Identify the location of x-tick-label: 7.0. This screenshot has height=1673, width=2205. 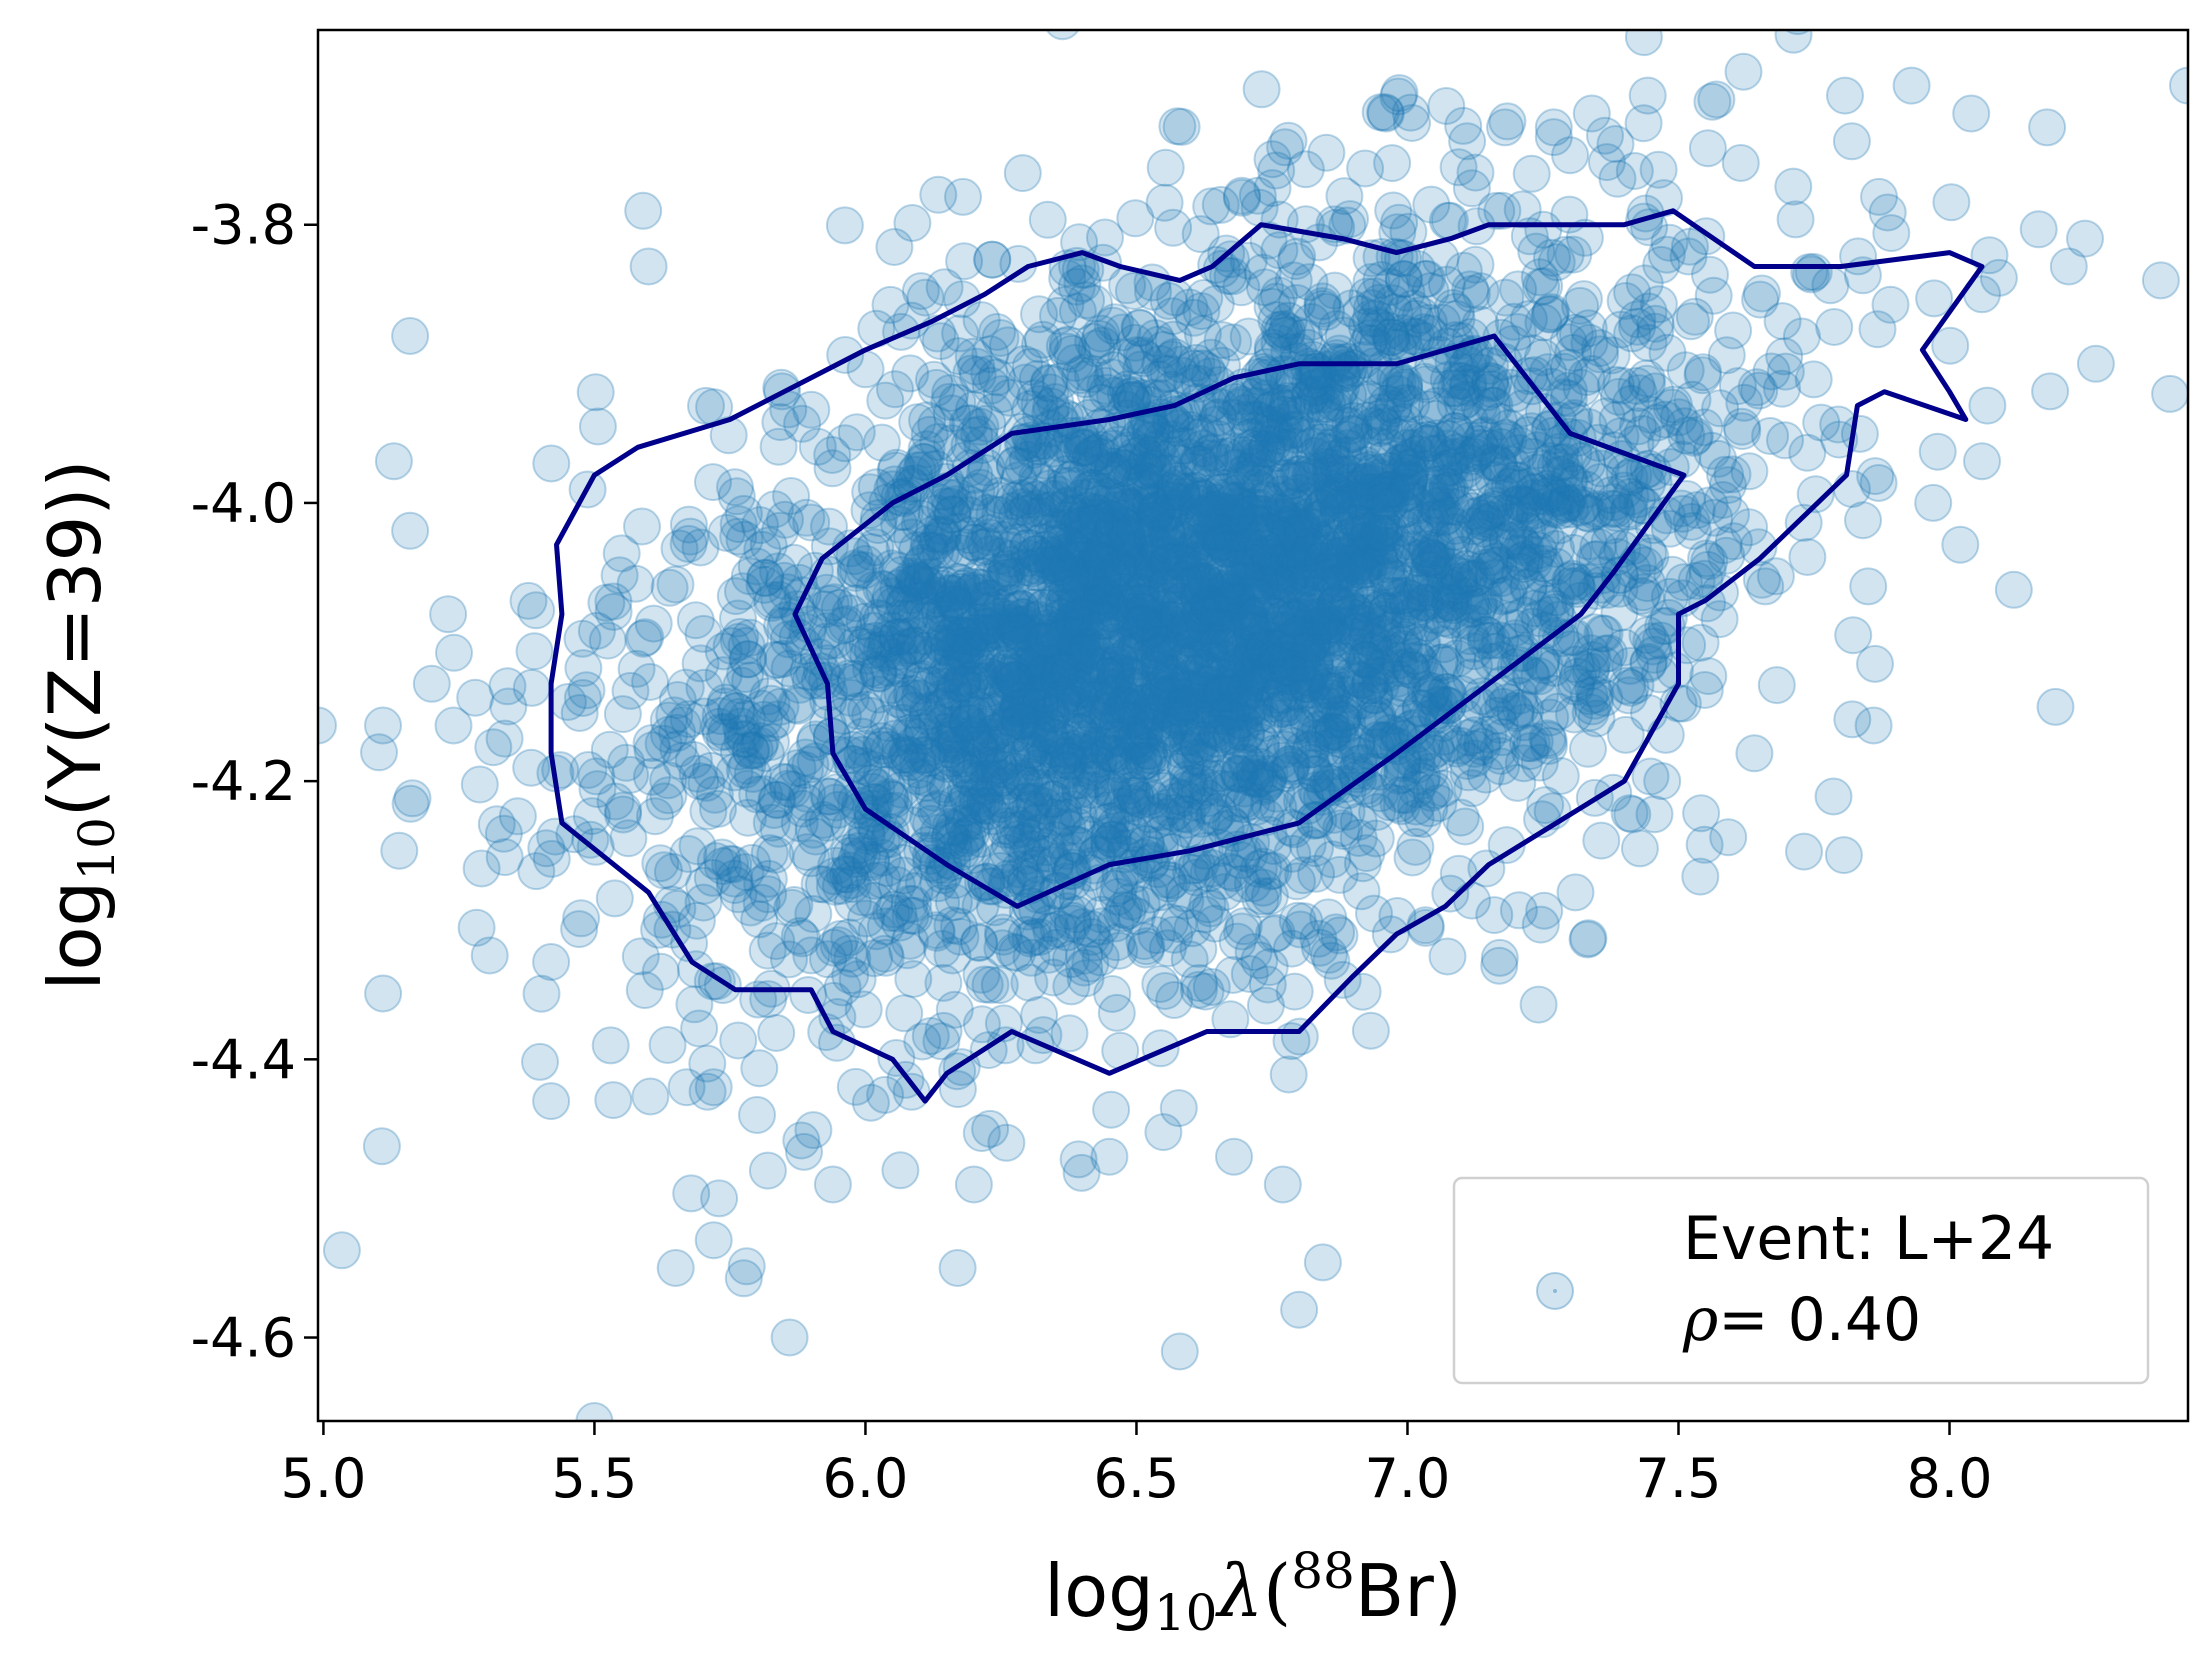
(1408, 1478).